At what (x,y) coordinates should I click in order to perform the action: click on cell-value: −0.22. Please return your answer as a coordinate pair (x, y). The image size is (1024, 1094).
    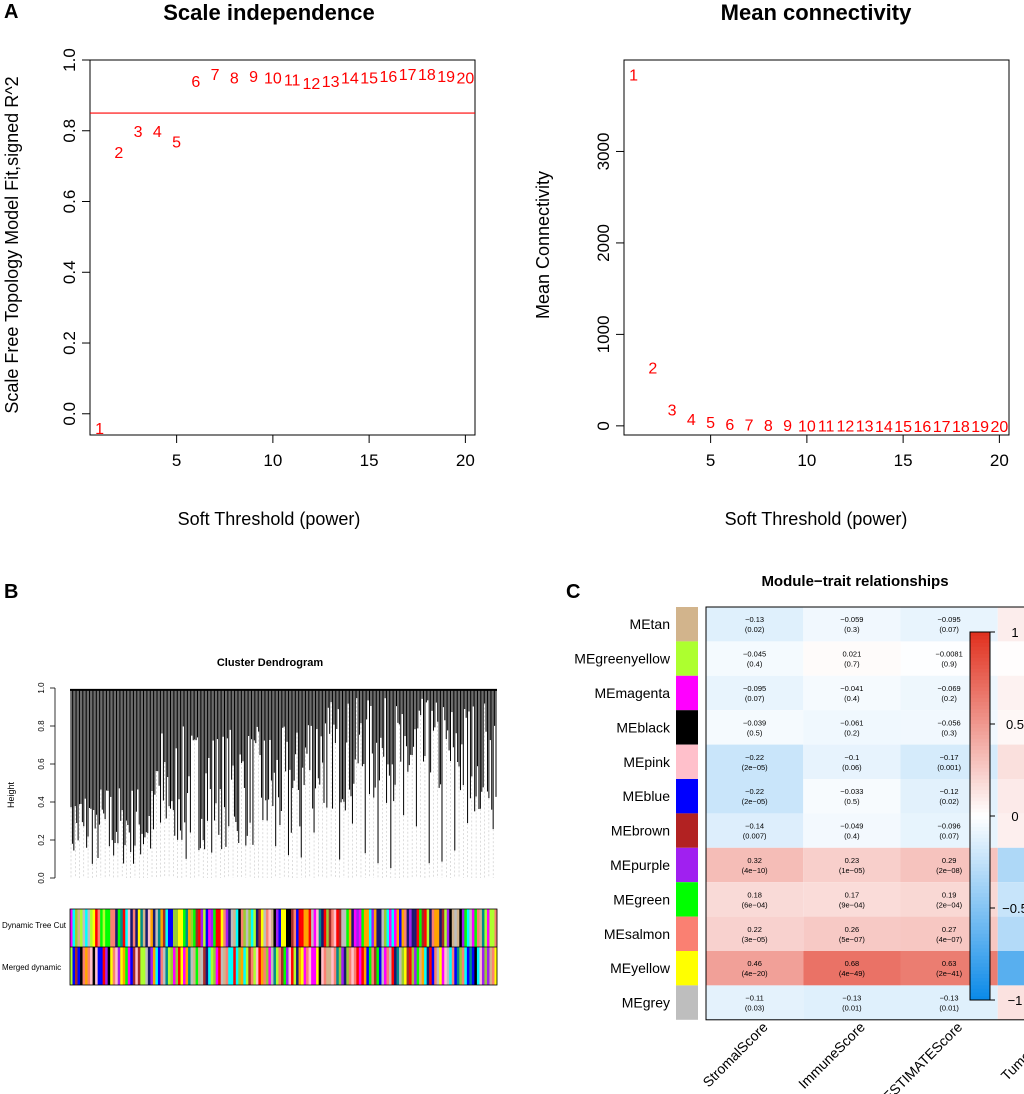
    Looking at the image, I should click on (754, 791).